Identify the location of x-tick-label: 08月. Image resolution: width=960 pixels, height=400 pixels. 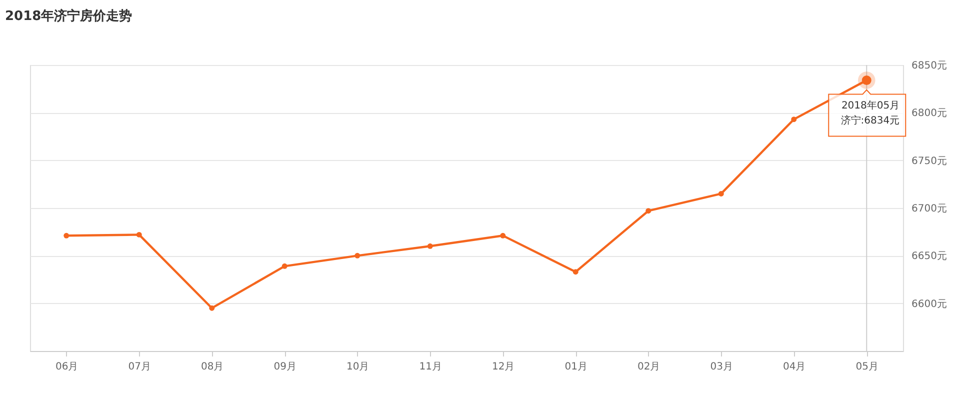
(212, 367).